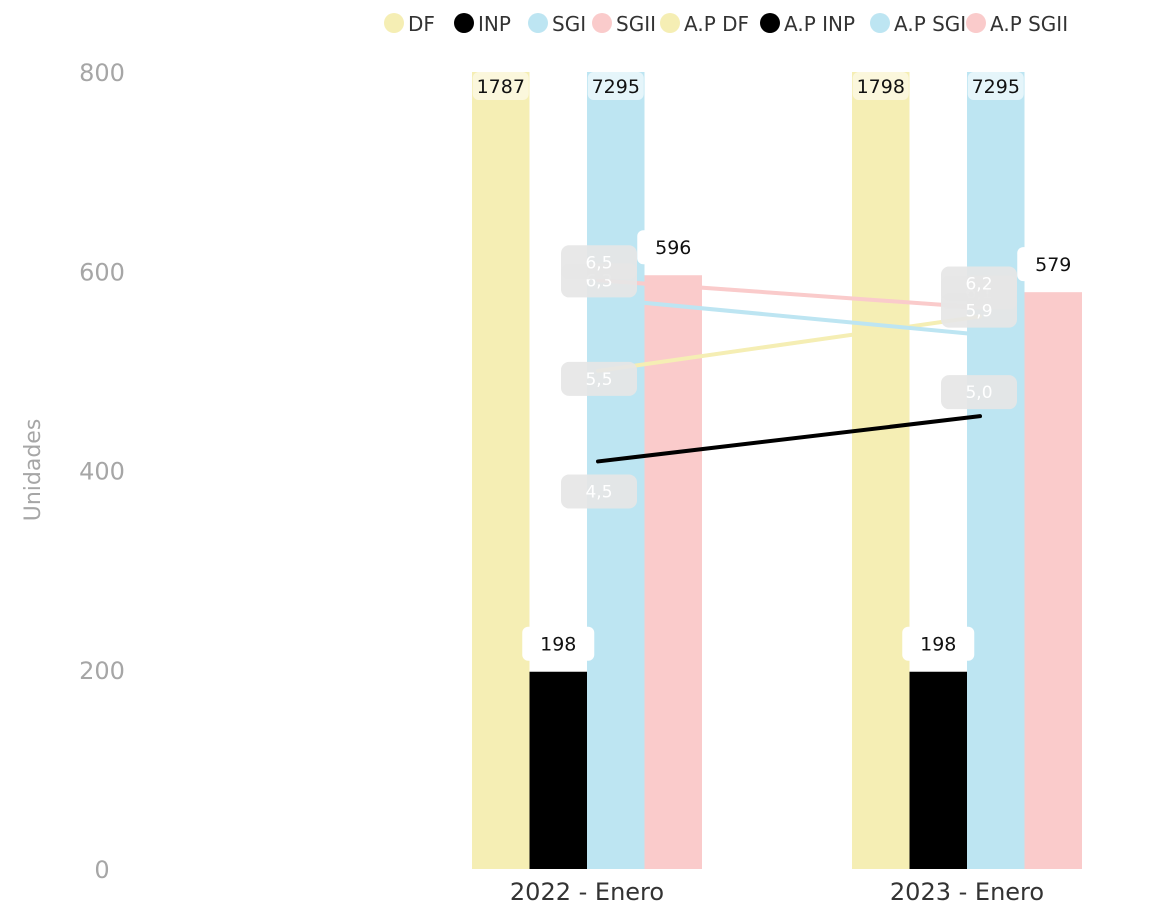  Describe the element at coordinates (789, 343) in the screenshot. I see `line-a-p-df` at that location.